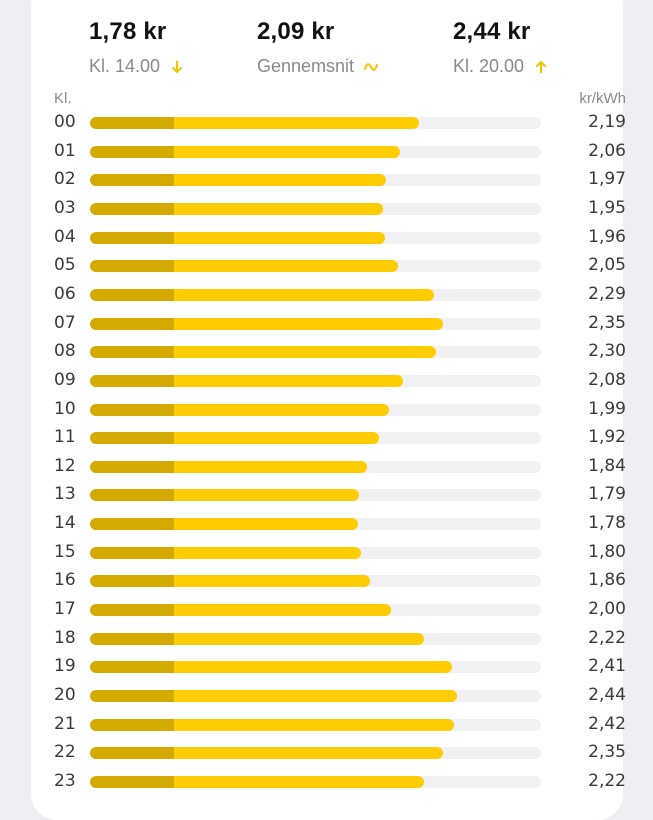 This screenshot has height=820, width=653. I want to click on arrow-up-icon, so click(541, 66).